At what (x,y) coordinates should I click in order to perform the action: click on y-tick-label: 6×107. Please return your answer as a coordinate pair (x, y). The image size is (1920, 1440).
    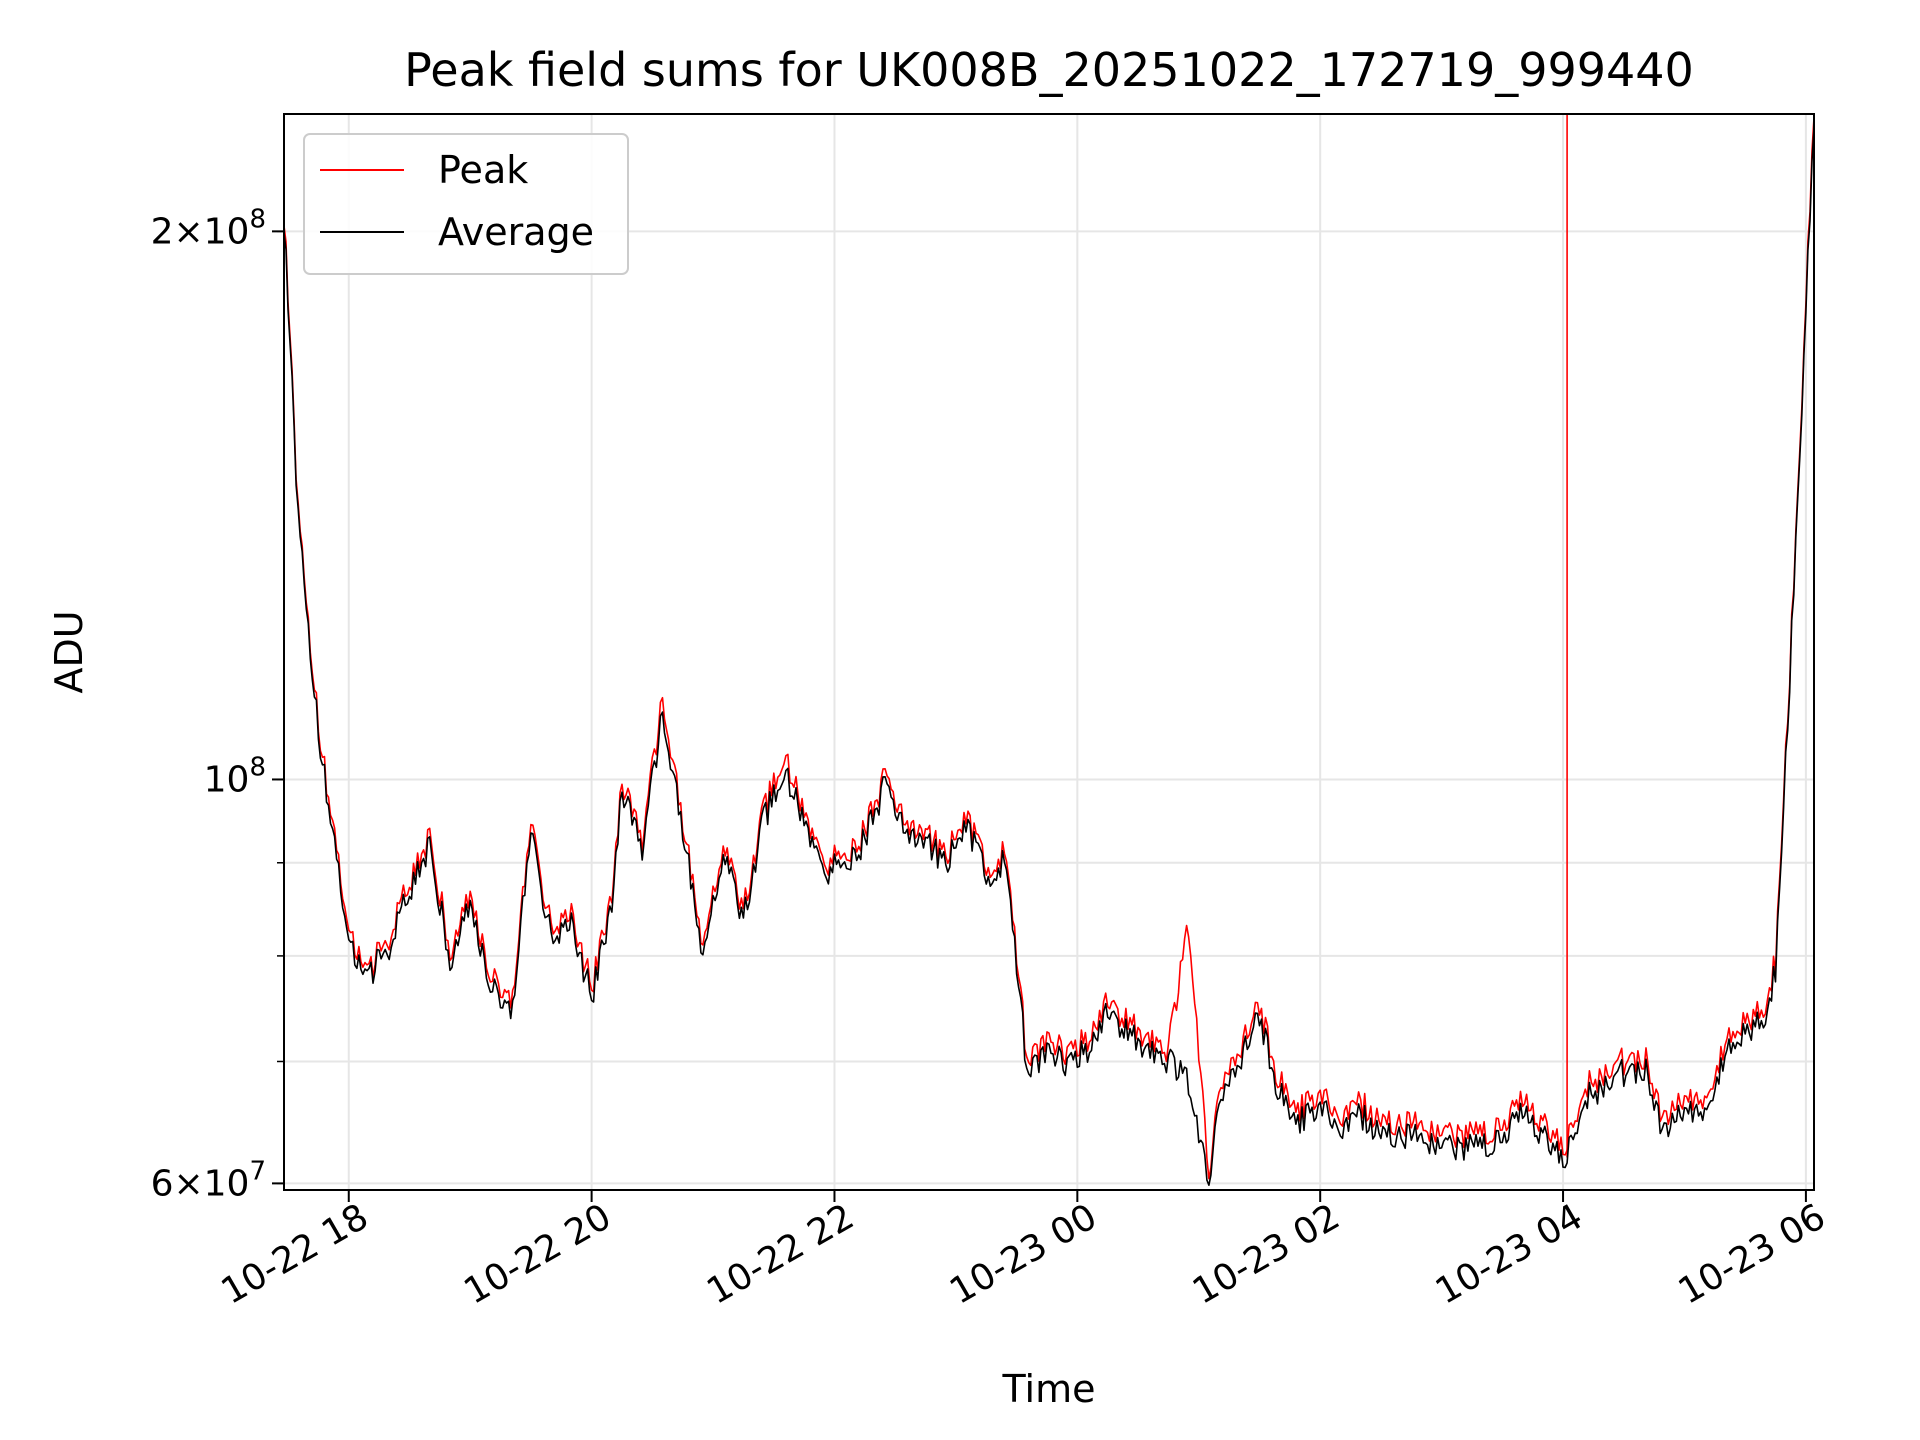
    Looking at the image, I should click on (208, 1180).